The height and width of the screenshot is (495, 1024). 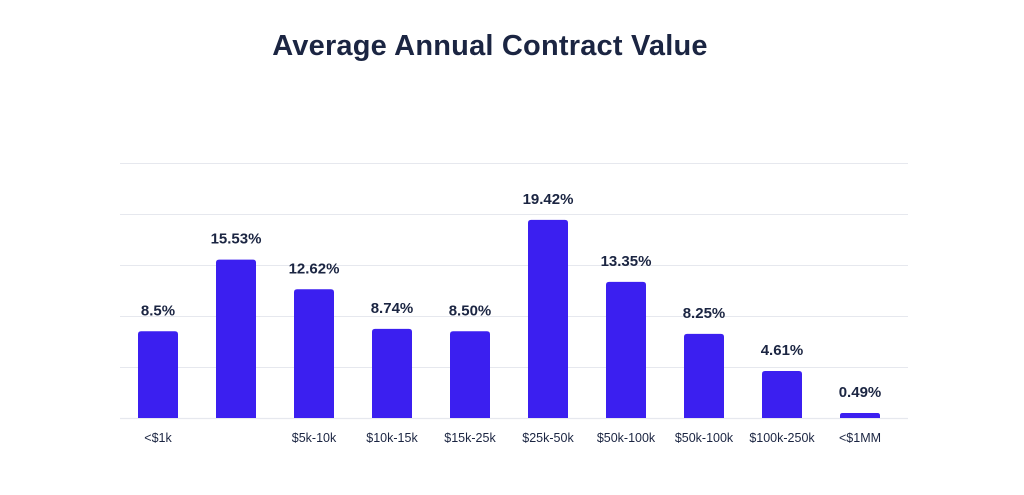 I want to click on data-label: 8.50%, so click(x=470, y=310).